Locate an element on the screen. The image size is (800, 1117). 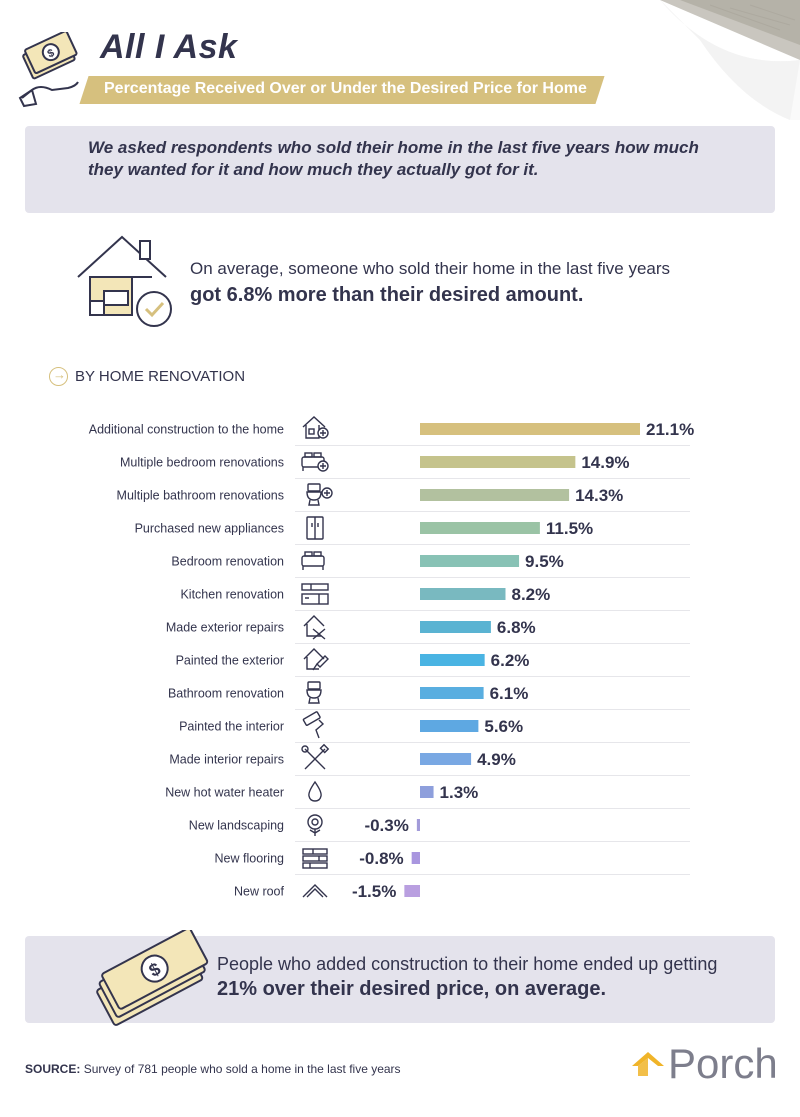
house-check-icon is located at coordinates (124, 281).